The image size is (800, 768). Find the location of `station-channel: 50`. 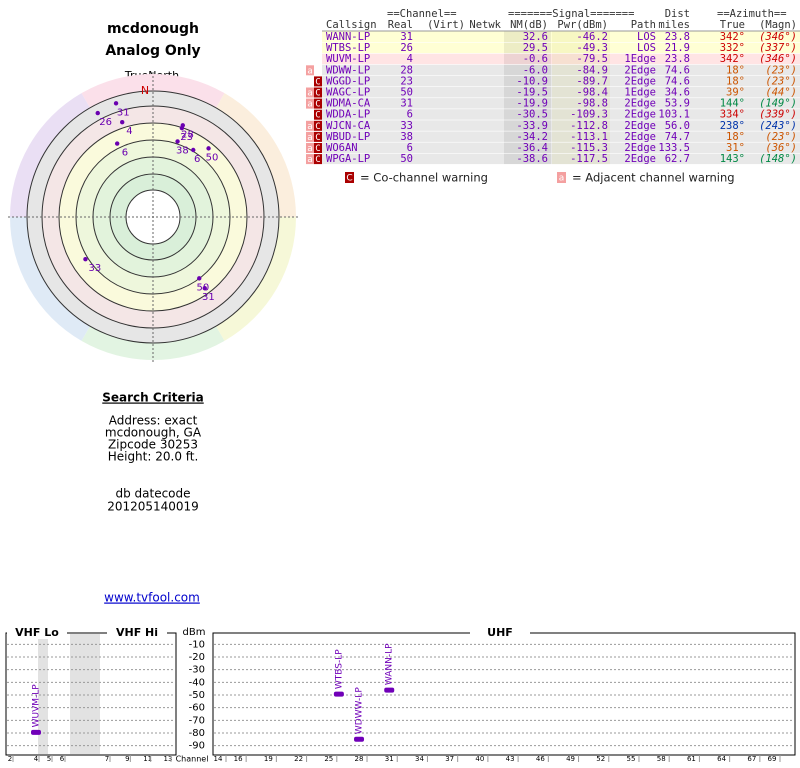

station-channel: 50 is located at coordinates (202, 287).